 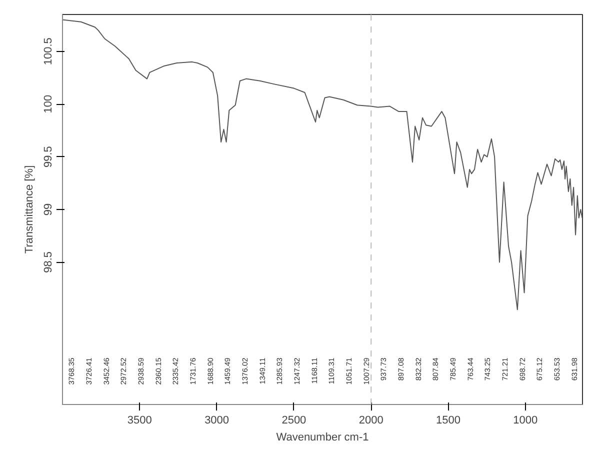 What do you see at coordinates (48, 209) in the screenshot?
I see `y-tick-label: 99` at bounding box center [48, 209].